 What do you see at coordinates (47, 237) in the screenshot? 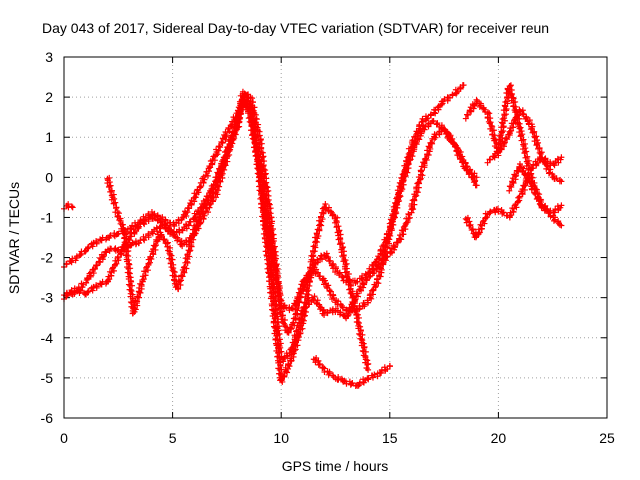
I see `y-axis-tick-labels: -6 -5 -4 -3 -2 -1 0 1 2 3` at bounding box center [47, 237].